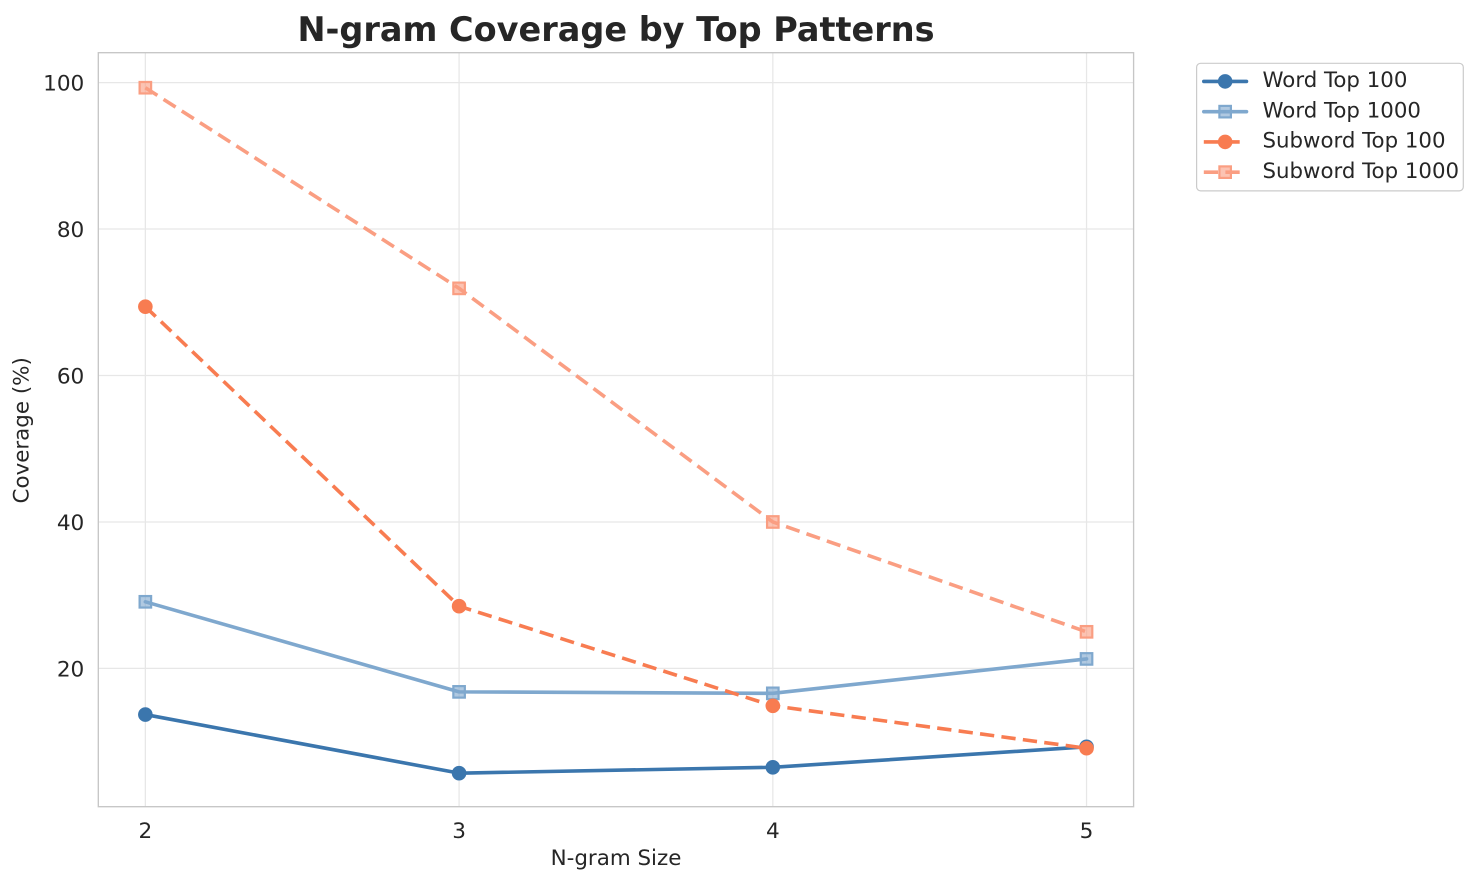  I want to click on legend-entry: Word Top 100, so click(1305, 80).